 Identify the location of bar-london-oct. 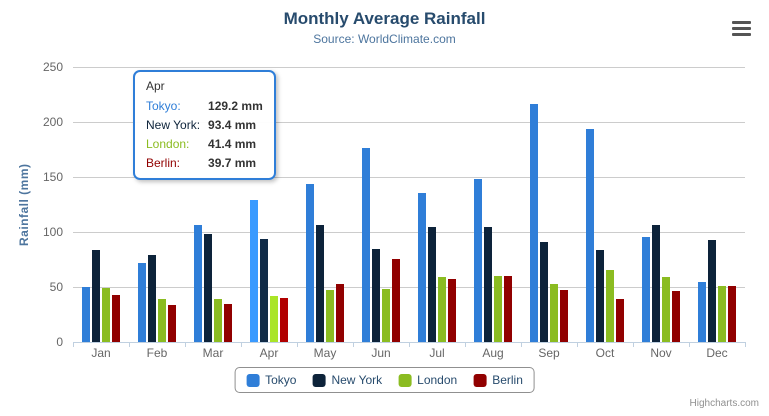
(610, 306).